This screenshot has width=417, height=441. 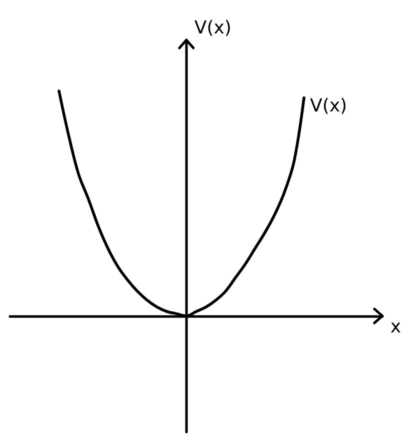 I want to click on x-axis-title: x, so click(x=396, y=327).